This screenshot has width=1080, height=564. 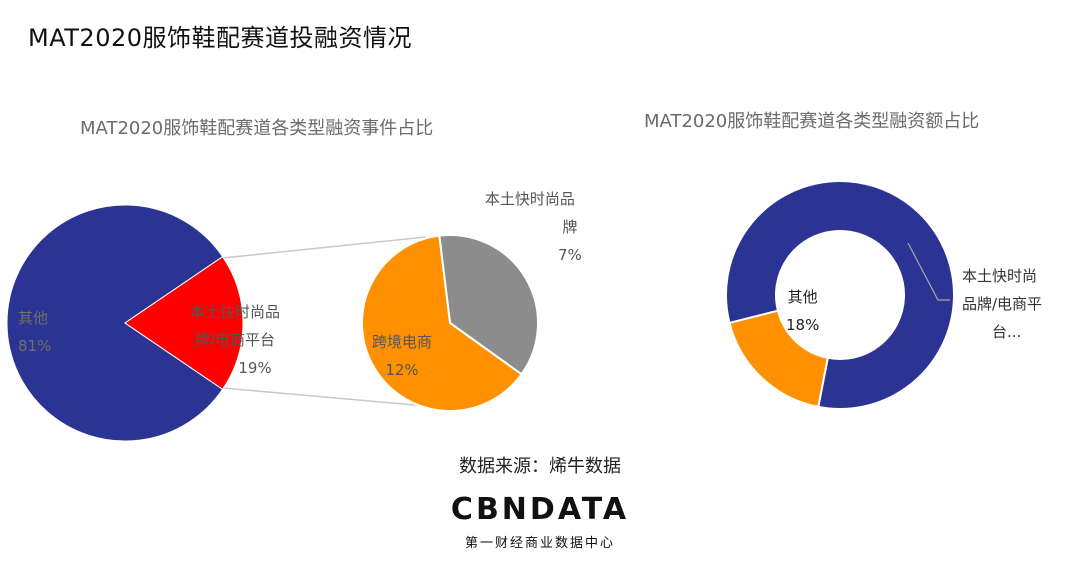 What do you see at coordinates (570, 255) in the screenshot?
I see `pie2-label-gray-pct: 7%` at bounding box center [570, 255].